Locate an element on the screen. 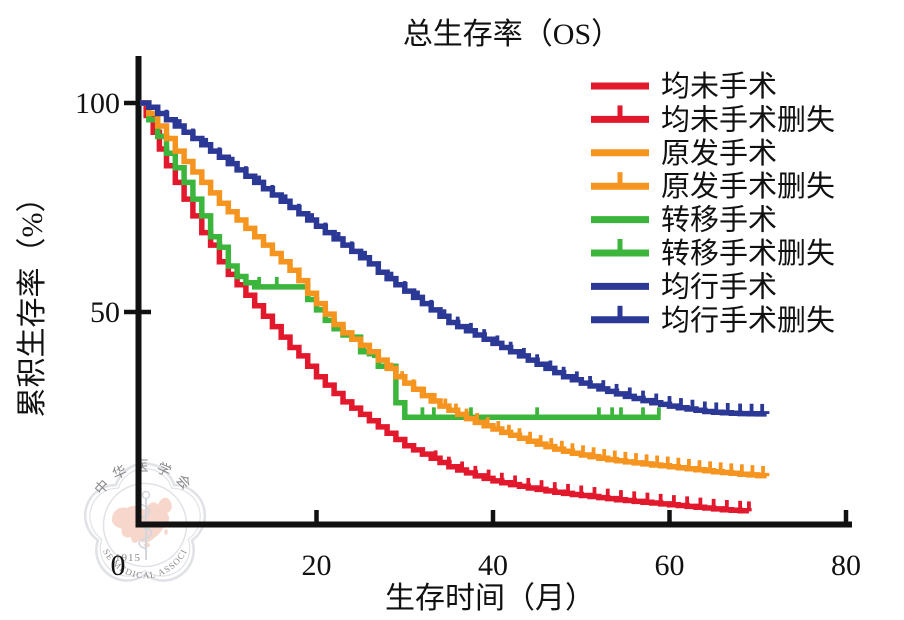 The width and height of the screenshot is (904, 620). legend-label: 转移手术 is located at coordinates (719, 220).